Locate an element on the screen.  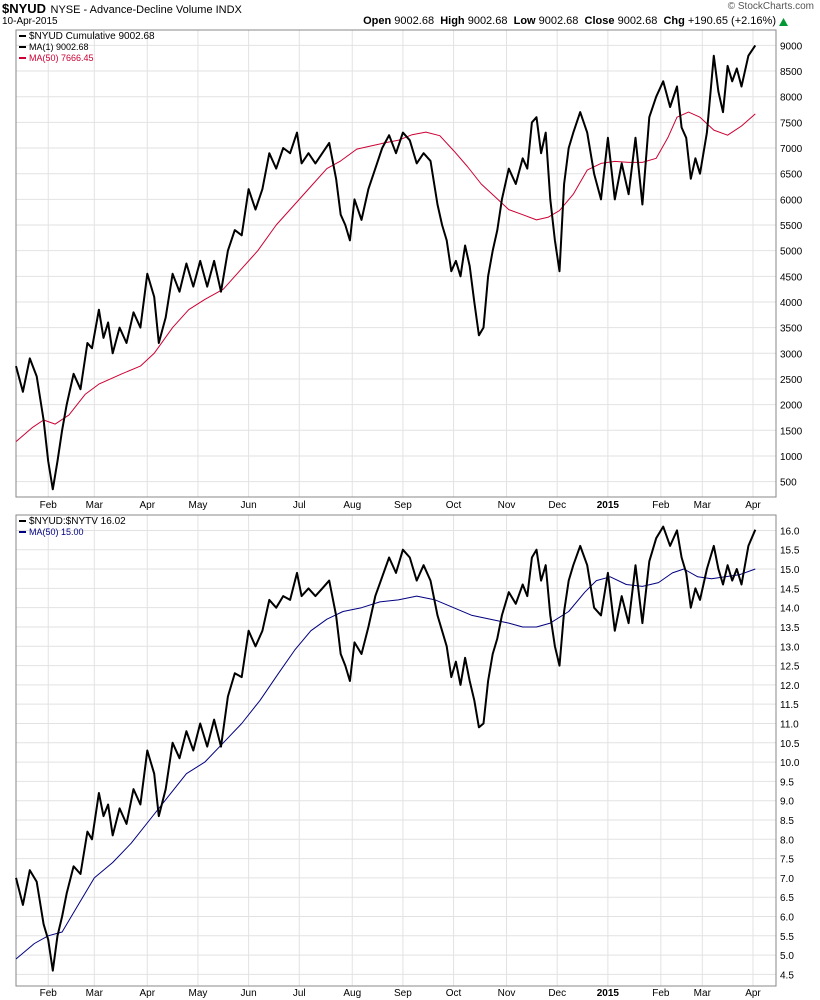
y-tick-label: 4500 is located at coordinates (791, 277).